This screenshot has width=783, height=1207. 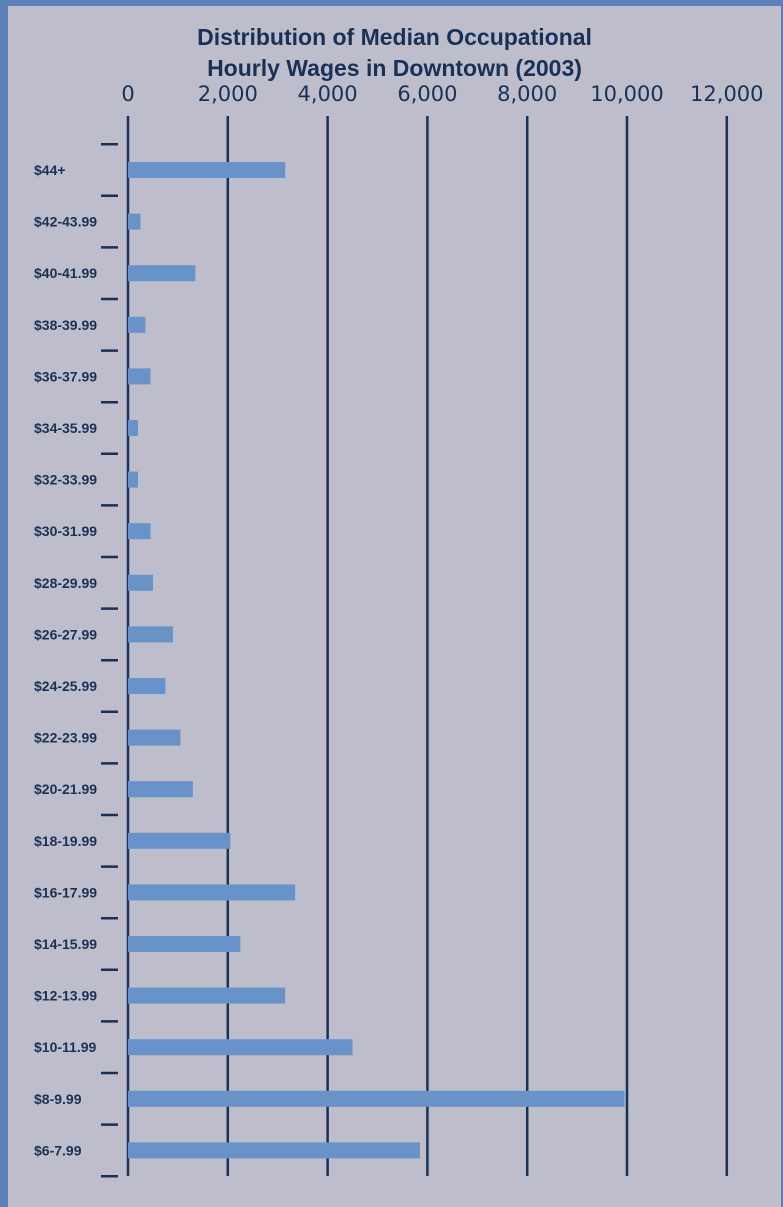 What do you see at coordinates (65, 325) in the screenshot?
I see `category-label-3: $38-39.99` at bounding box center [65, 325].